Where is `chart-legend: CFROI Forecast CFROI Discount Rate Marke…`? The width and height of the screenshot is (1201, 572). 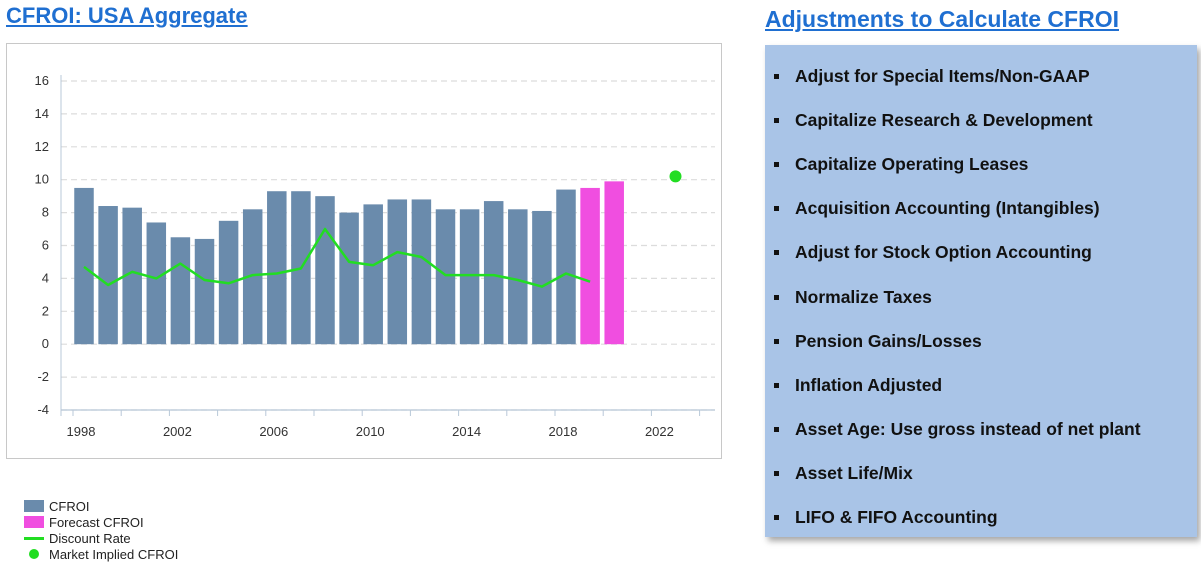
chart-legend: CFROI Forecast CFROI Discount Rate Marke… is located at coordinates (101, 530).